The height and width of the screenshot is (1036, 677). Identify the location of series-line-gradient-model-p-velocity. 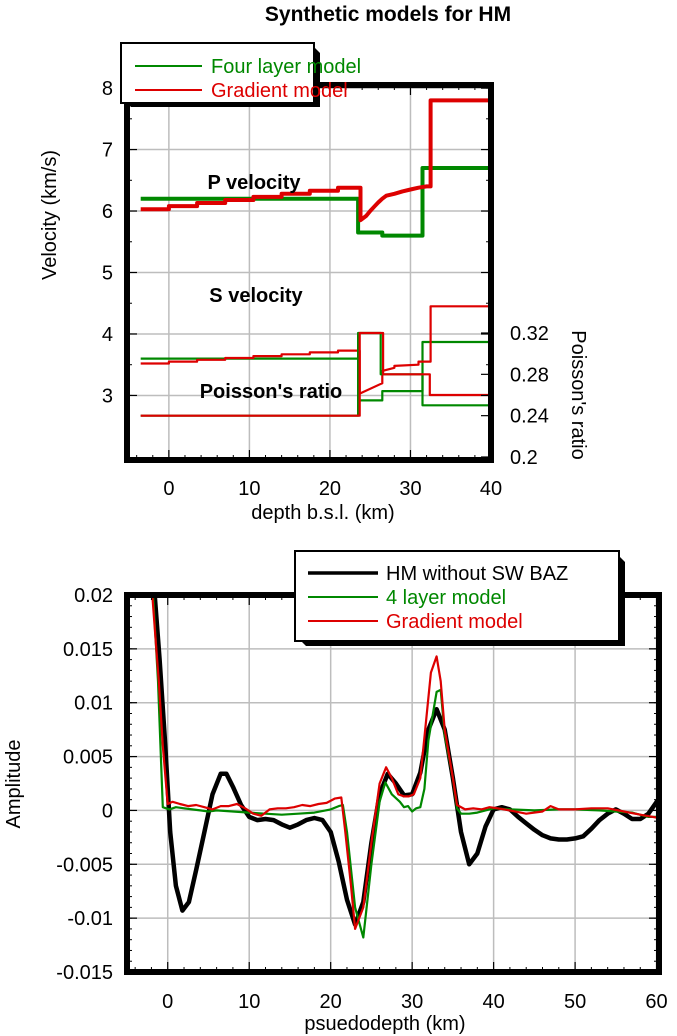
(315, 160).